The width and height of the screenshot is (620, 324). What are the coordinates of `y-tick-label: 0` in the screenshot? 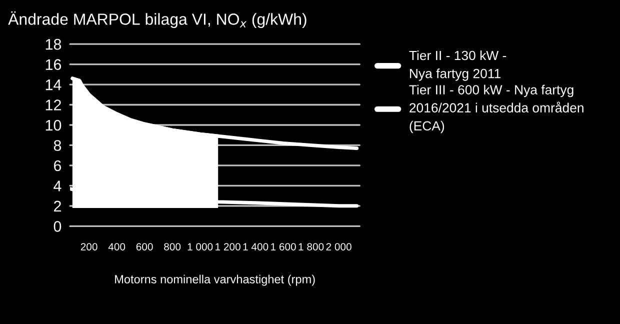 It's located at (58, 226).